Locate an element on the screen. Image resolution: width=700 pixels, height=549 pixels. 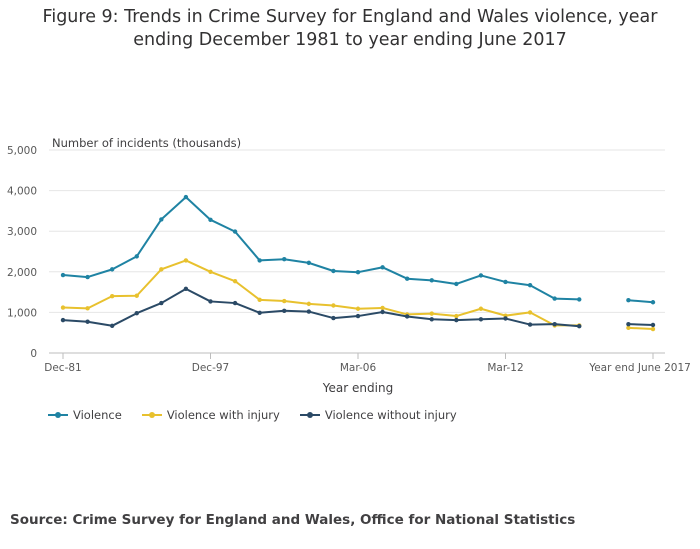
x-tick-label: Year end June 2017 is located at coordinates (639, 368).